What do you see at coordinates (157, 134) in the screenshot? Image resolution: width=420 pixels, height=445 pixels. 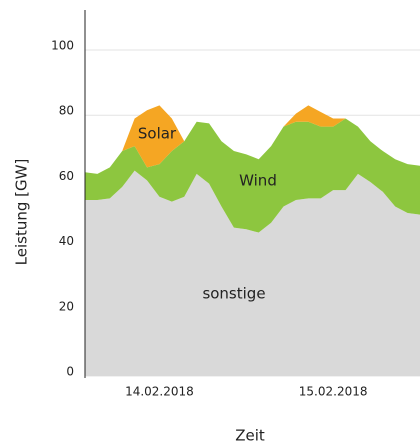 I see `area-label: Solar` at bounding box center [157, 134].